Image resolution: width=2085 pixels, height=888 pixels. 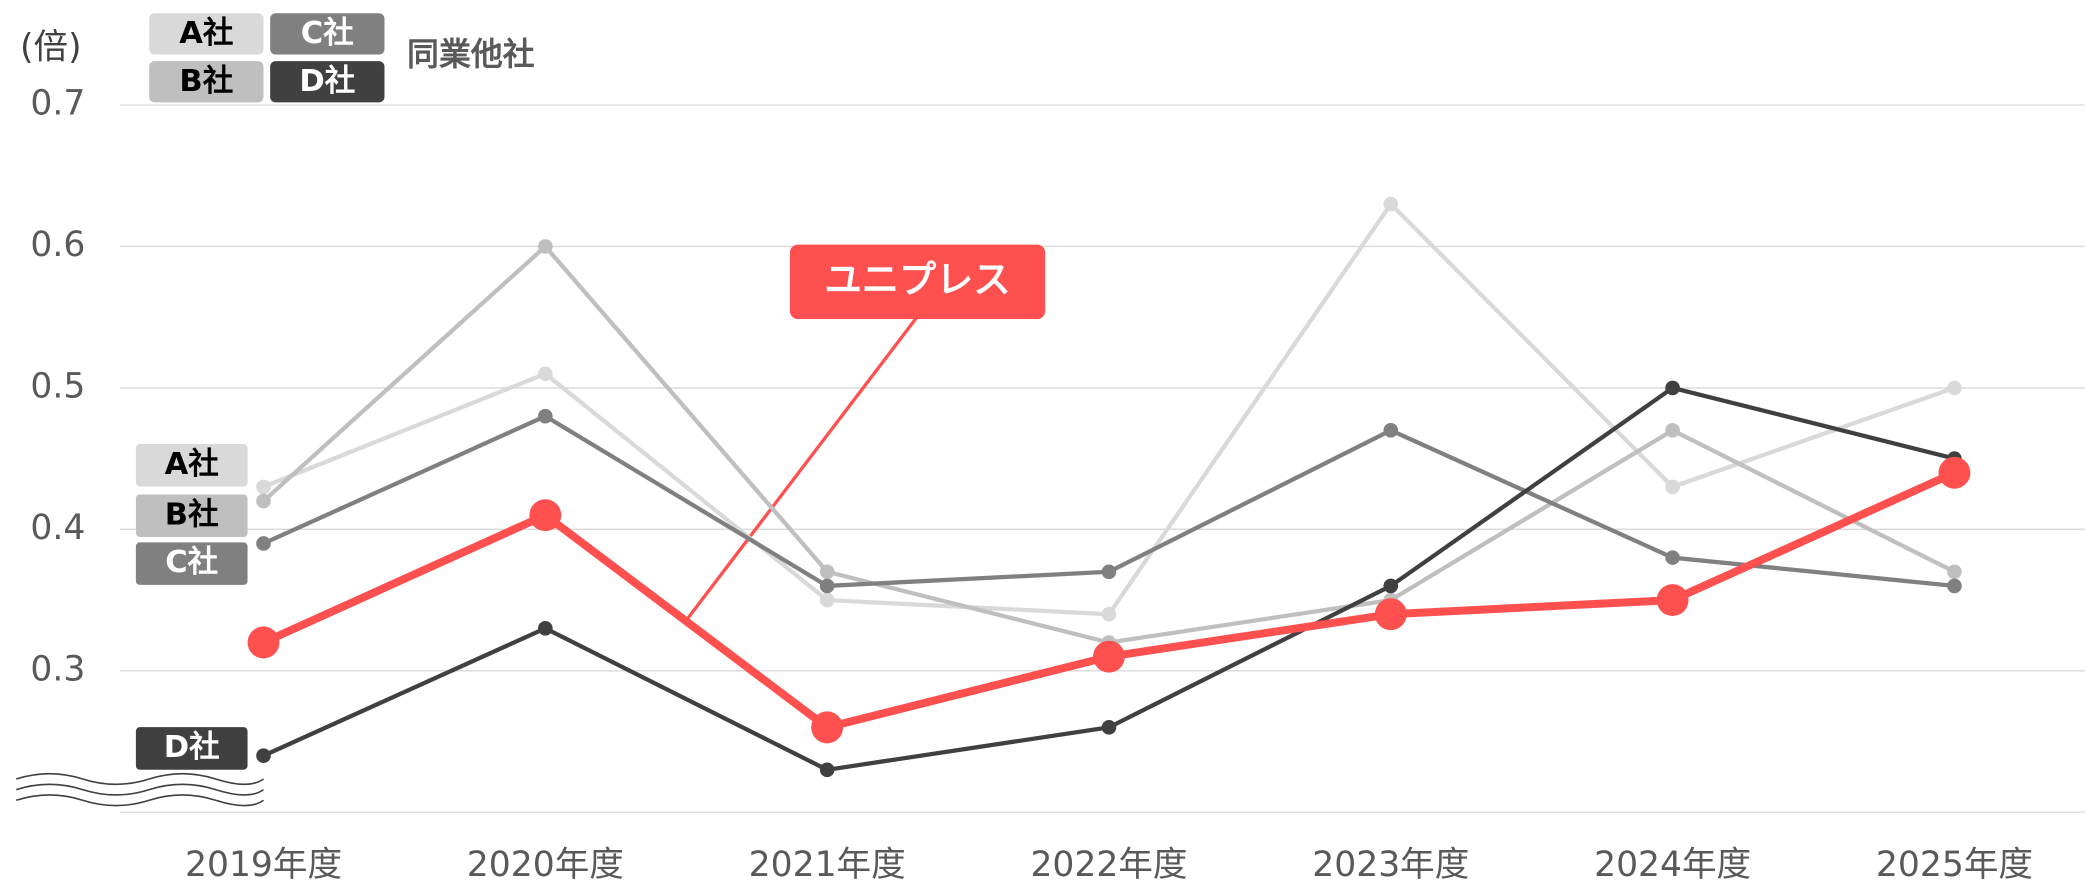 What do you see at coordinates (1108, 865) in the screenshot?
I see `x-tick-label: 2022年度` at bounding box center [1108, 865].